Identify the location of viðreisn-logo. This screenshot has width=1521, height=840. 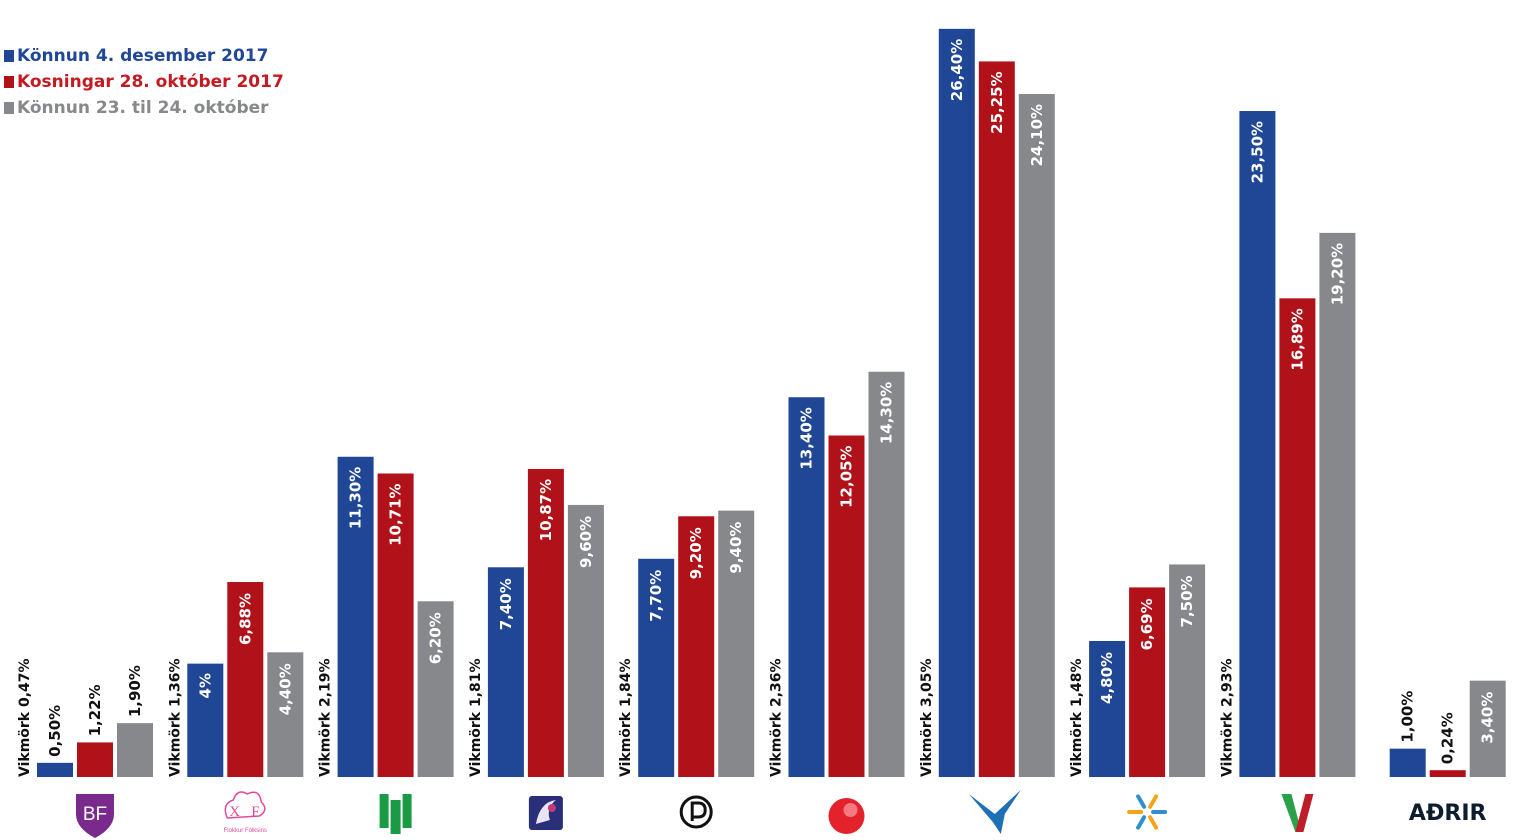
(545, 813).